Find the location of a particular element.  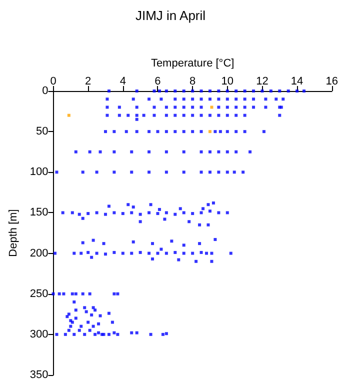

y-tick-label: 250 is located at coordinates (39, 294).